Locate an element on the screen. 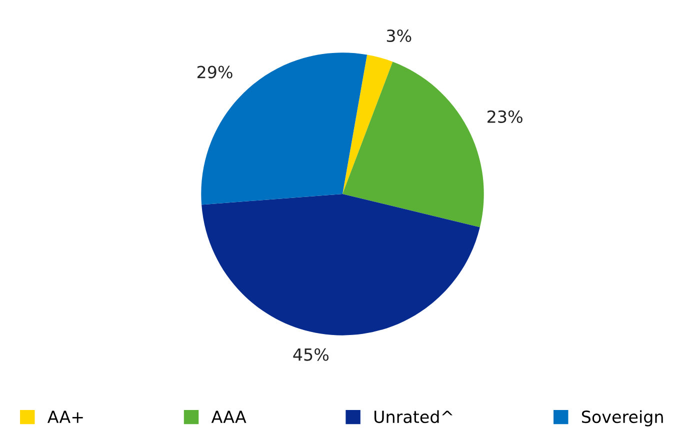  data-label: 3% is located at coordinates (399, 35).